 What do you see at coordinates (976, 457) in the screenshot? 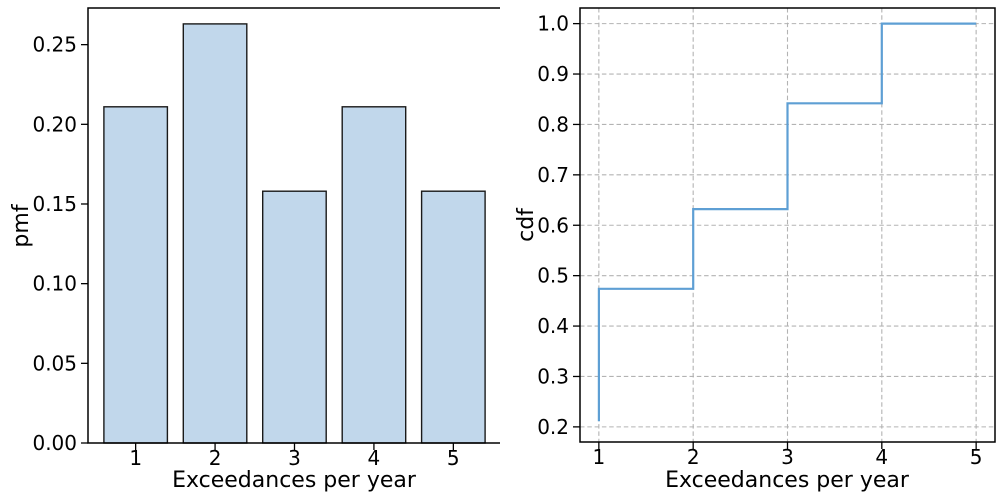
I see `cdf-xtick-label: 5` at bounding box center [976, 457].